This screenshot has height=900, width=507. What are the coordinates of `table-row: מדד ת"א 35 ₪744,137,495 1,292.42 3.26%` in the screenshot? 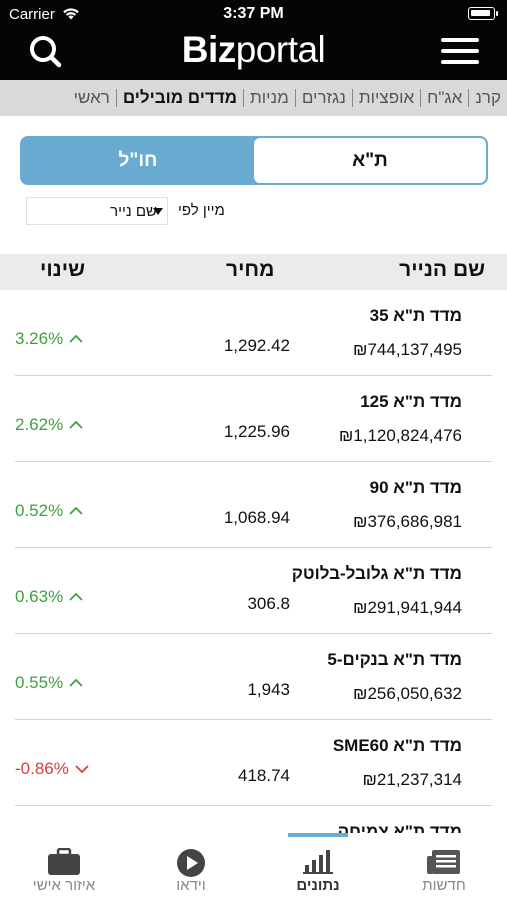 It's located at (253, 333).